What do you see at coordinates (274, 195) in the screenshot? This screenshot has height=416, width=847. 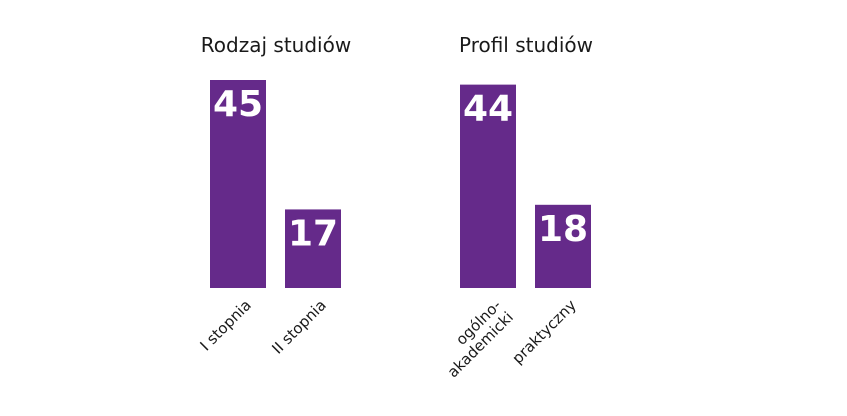 I see `chart-rodzaj-studiow: Rodzaj studiów 45 I stopnia 17 II stopnia` at bounding box center [274, 195].